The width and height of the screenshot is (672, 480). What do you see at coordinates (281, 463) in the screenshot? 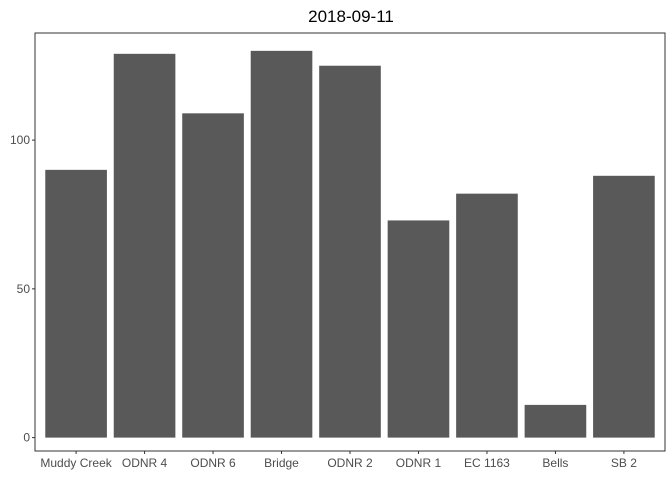
I see `x-tick-label: Bridge` at bounding box center [281, 463].